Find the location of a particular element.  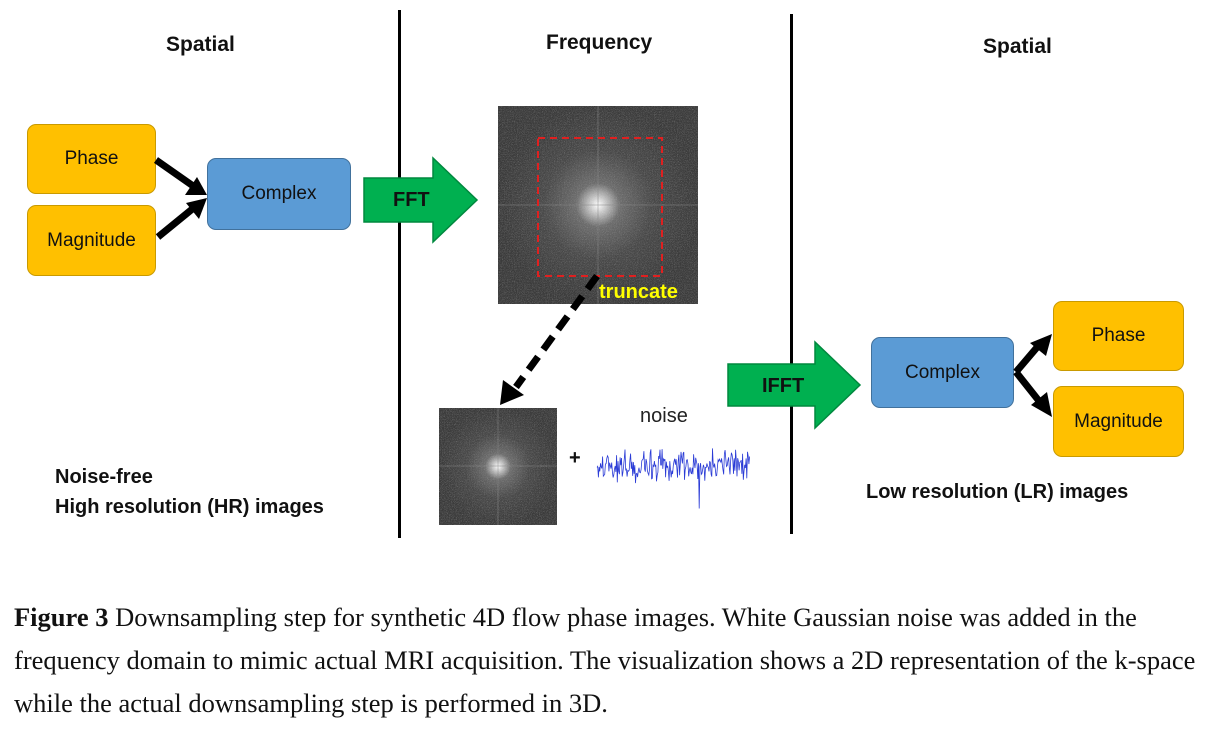

complex-label-right: Complex is located at coordinates (942, 372).